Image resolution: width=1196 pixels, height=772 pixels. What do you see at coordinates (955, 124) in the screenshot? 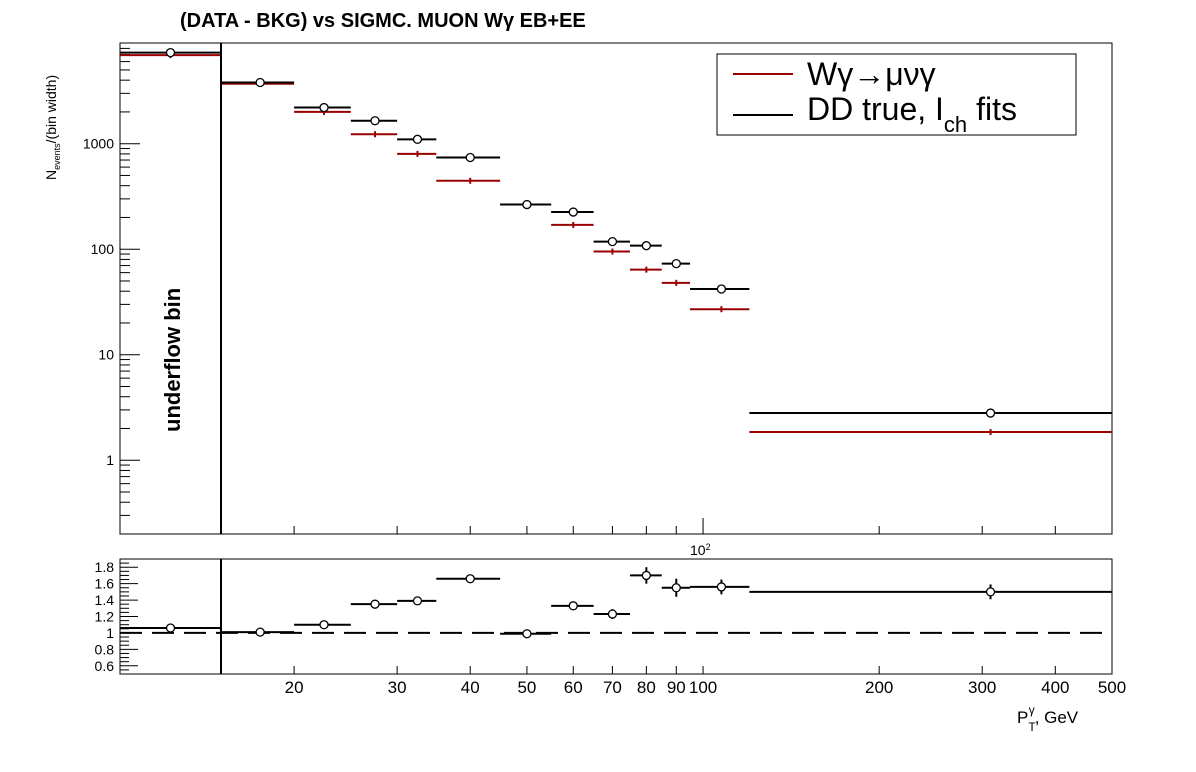
I see `legend-data-sub: ch` at bounding box center [955, 124].